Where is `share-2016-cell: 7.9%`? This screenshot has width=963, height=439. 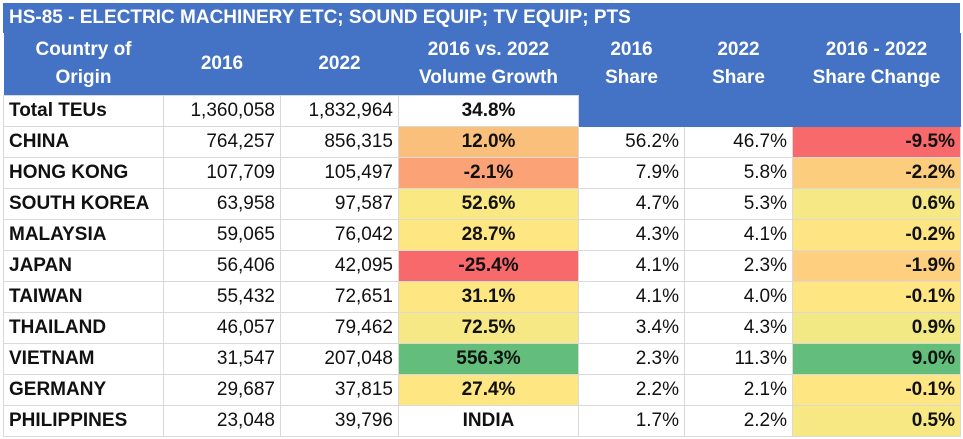
share-2016-cell: 7.9% is located at coordinates (631, 173).